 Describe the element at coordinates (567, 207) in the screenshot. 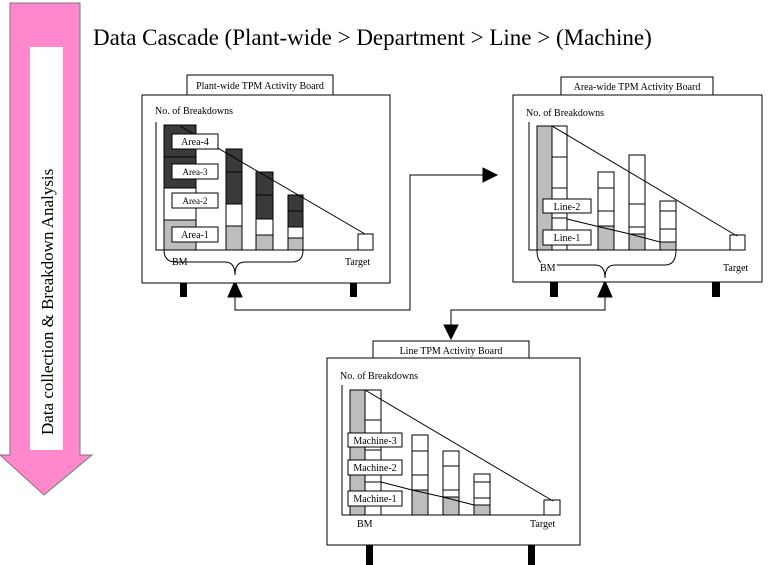

I see `segment-label: Line-2` at that location.